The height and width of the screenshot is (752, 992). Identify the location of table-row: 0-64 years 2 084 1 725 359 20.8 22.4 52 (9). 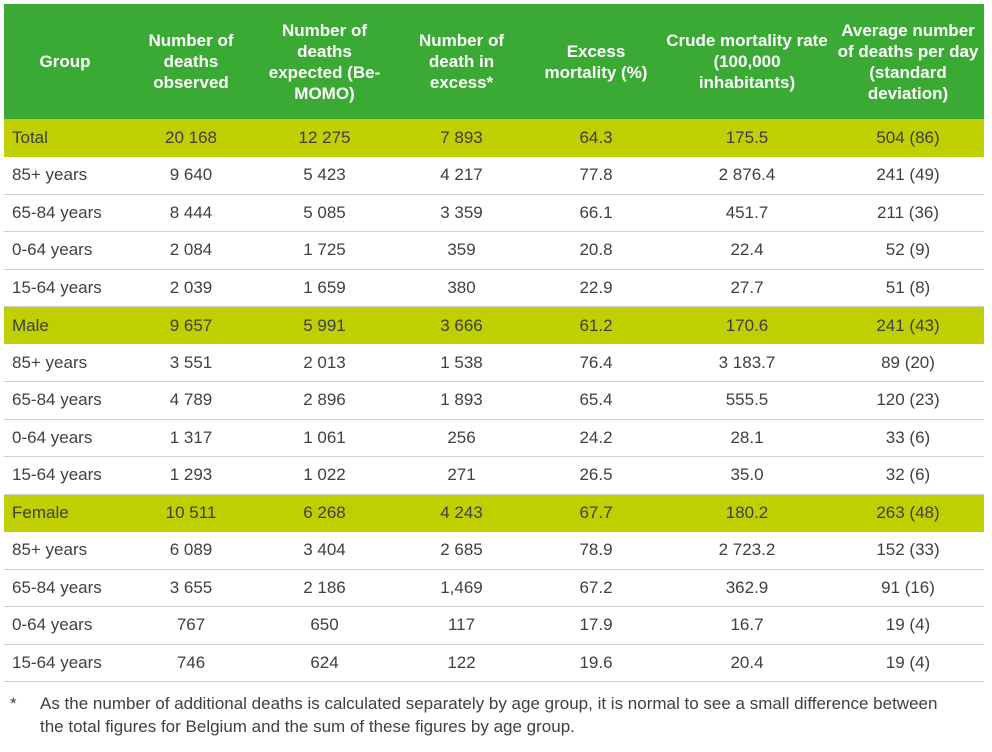
(494, 250).